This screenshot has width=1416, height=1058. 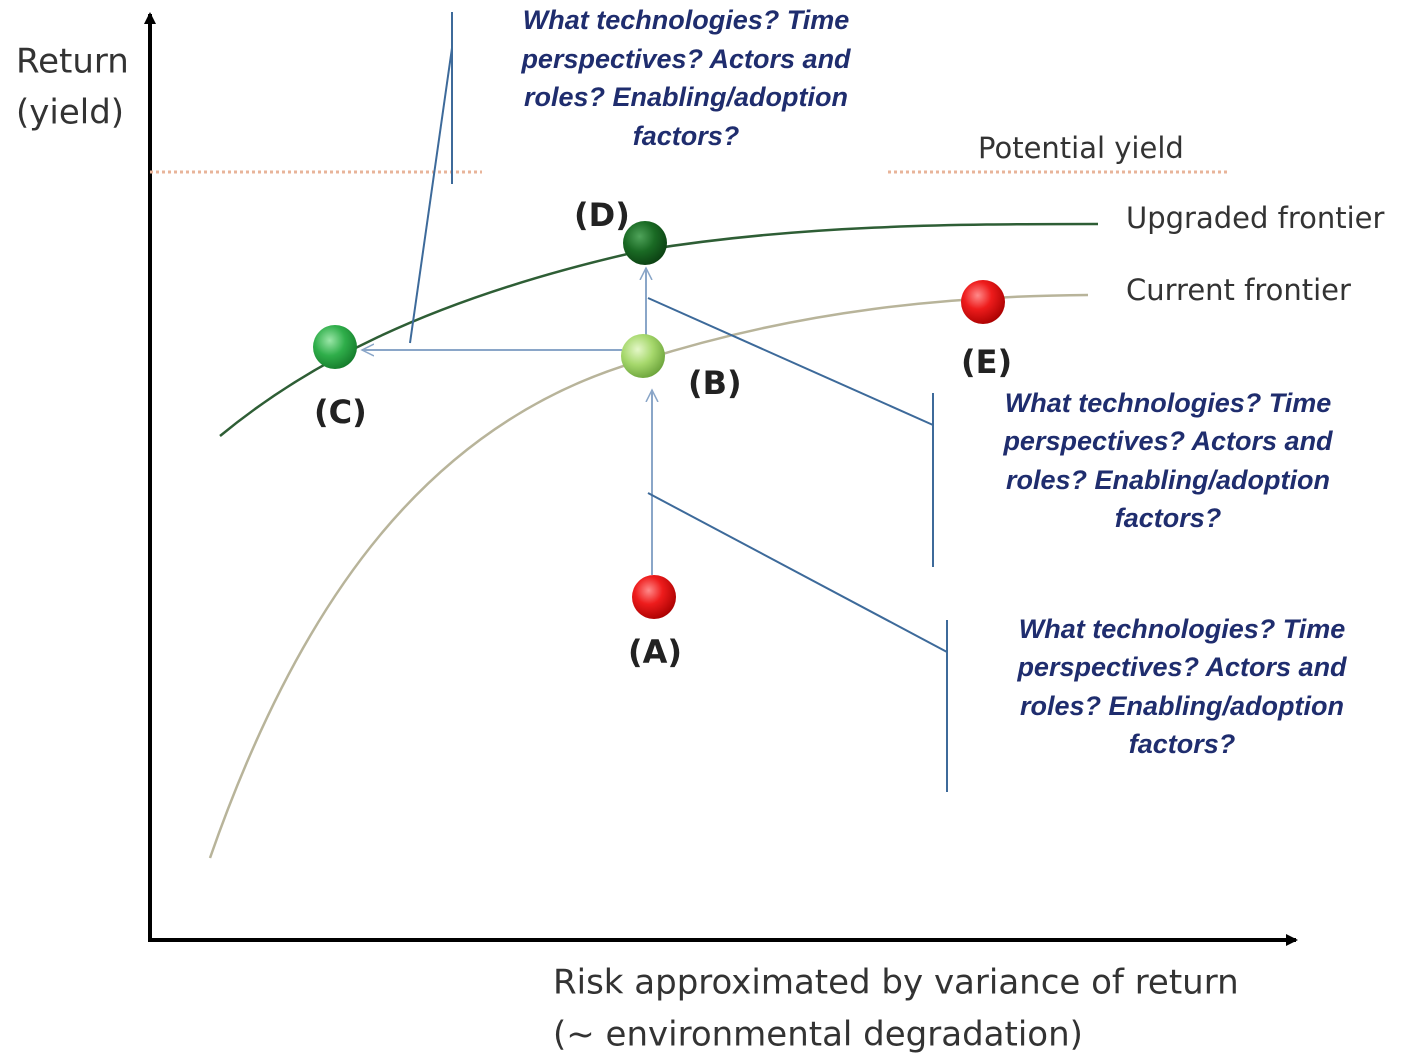 What do you see at coordinates (655, 652) in the screenshot?
I see `point-label: (A)` at bounding box center [655, 652].